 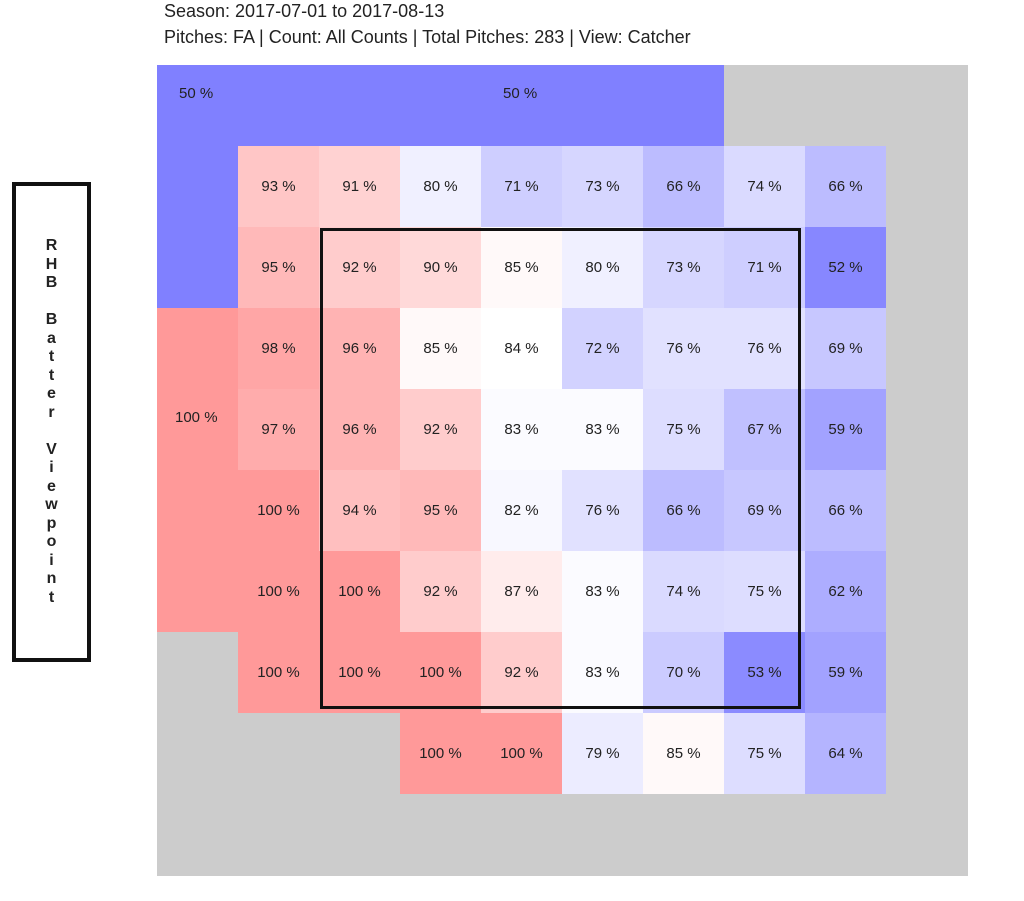 I want to click on heatmap-cell: 91 %, so click(x=359, y=186).